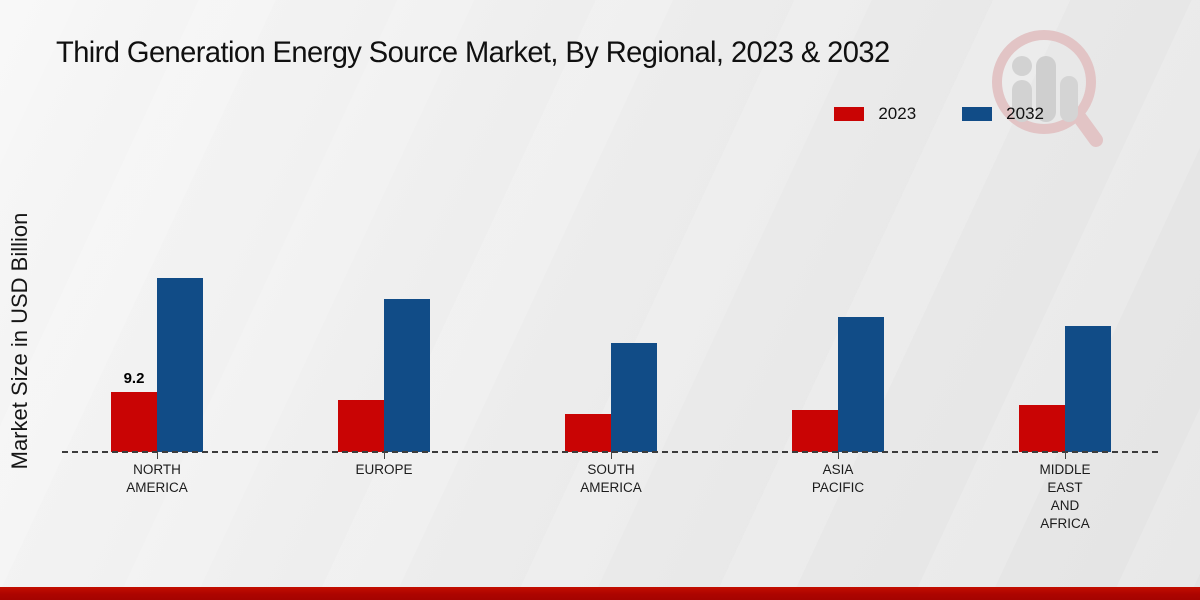 This screenshot has height=600, width=1200. I want to click on legend: 2023 2032, so click(939, 114).